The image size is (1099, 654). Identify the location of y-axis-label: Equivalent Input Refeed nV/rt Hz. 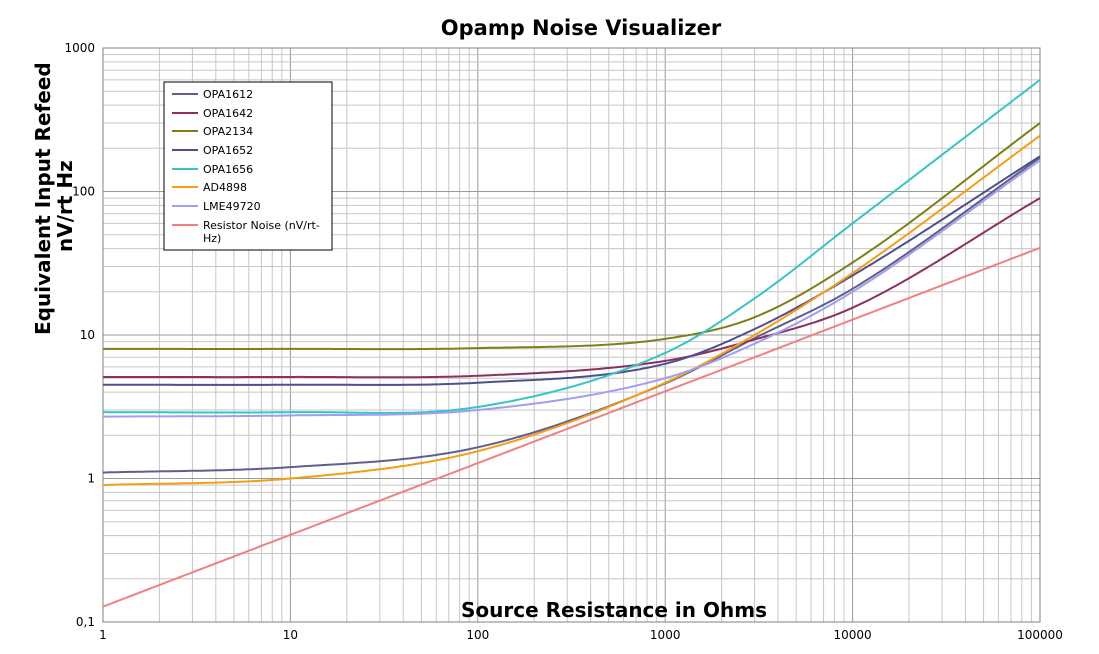
(54, 198).